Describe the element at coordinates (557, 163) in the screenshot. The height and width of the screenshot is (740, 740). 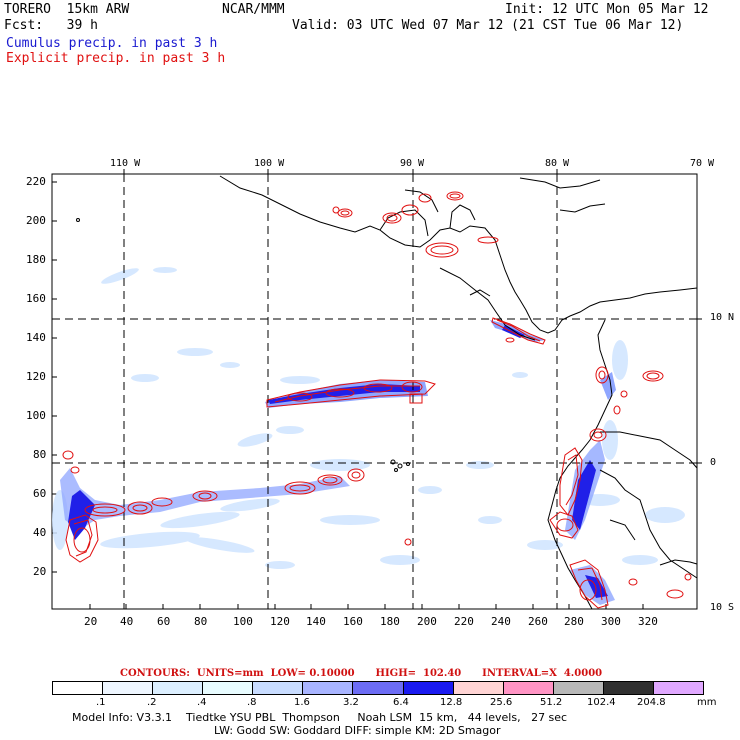
I see `lon-label-80w: 80 W` at that location.